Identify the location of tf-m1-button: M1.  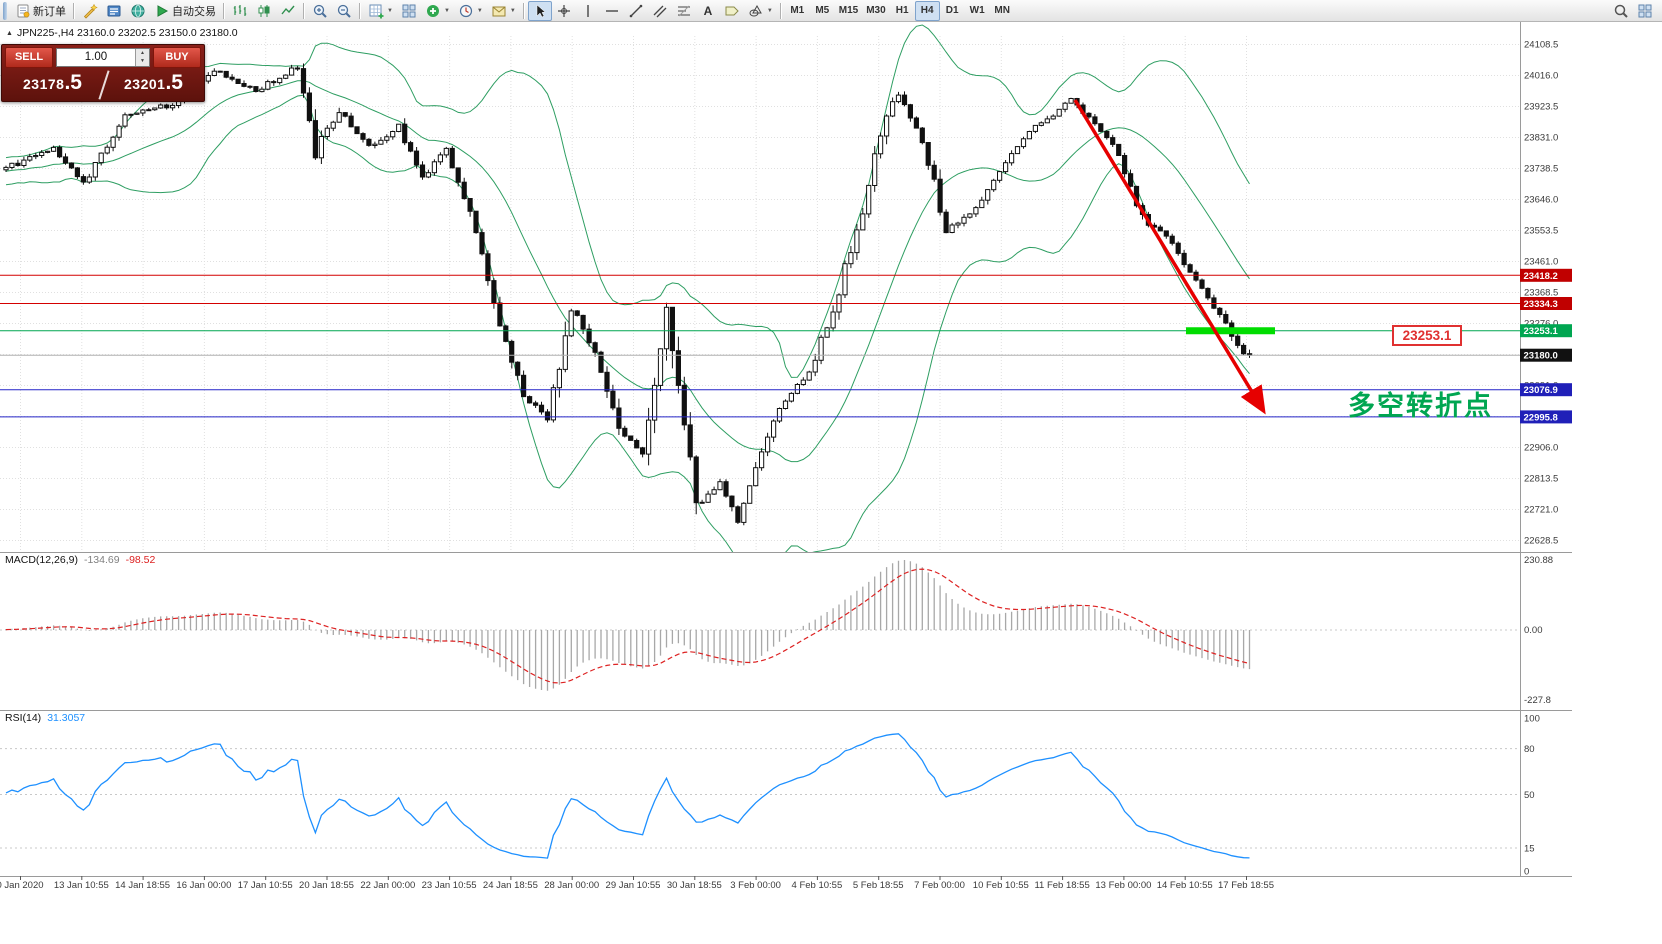
(797, 11).